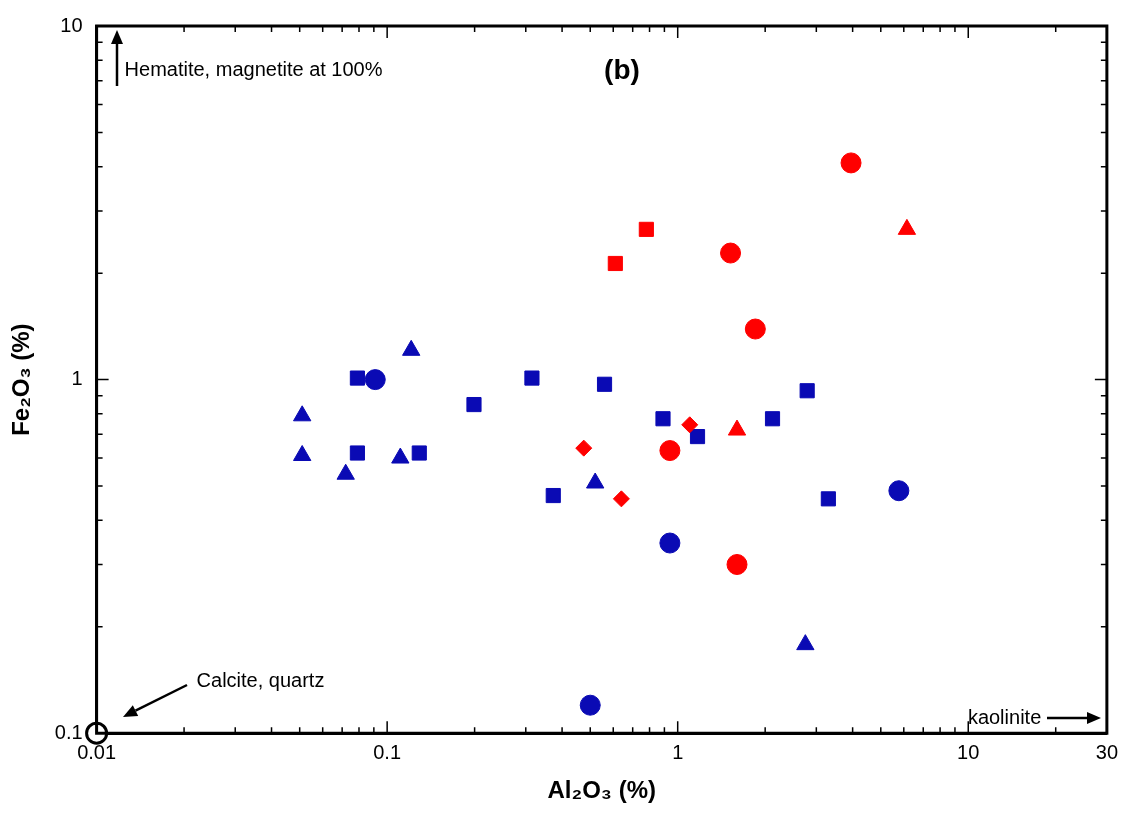  What do you see at coordinates (71, 24) in the screenshot?
I see `y-tick-label: 10` at bounding box center [71, 24].